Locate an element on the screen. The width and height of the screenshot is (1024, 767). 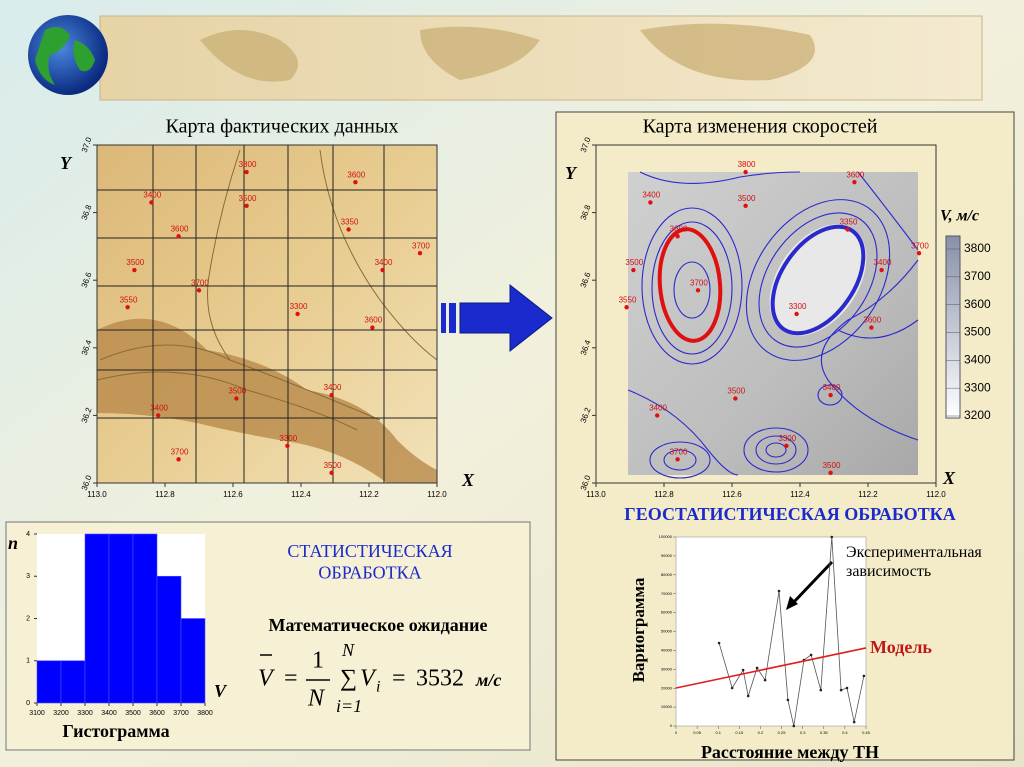
x-tick-label: 0.25 is located at coordinates (782, 732).